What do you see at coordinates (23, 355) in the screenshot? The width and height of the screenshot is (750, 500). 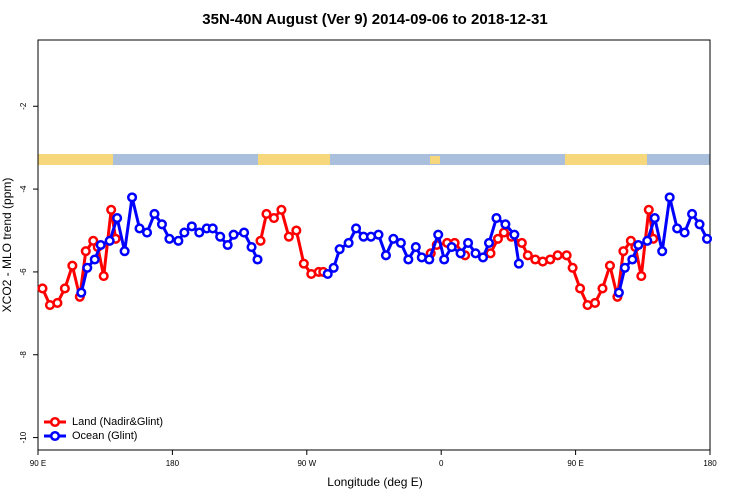 I see `y-tick-label: -8` at bounding box center [23, 355].